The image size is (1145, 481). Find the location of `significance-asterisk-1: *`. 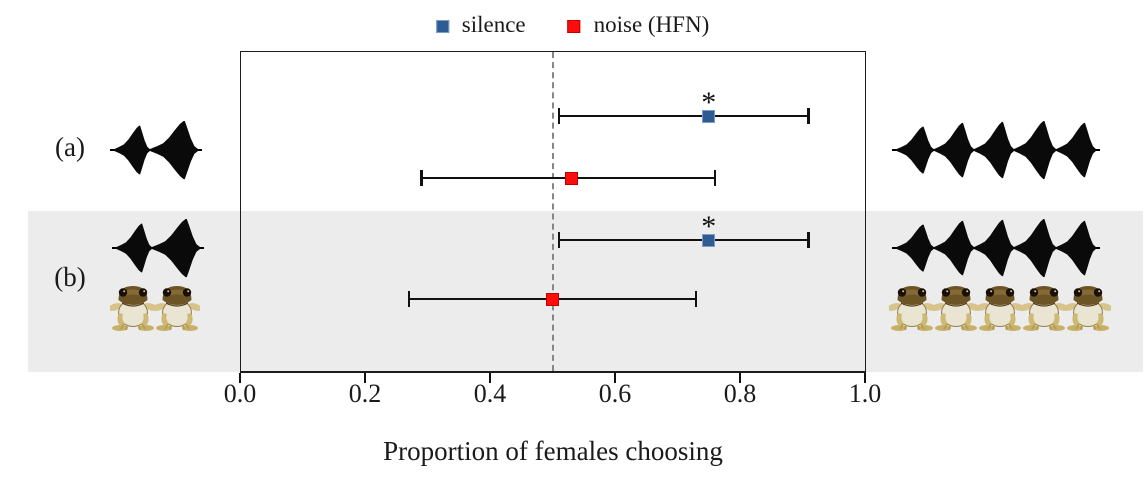

significance-asterisk-1: * is located at coordinates (709, 226).